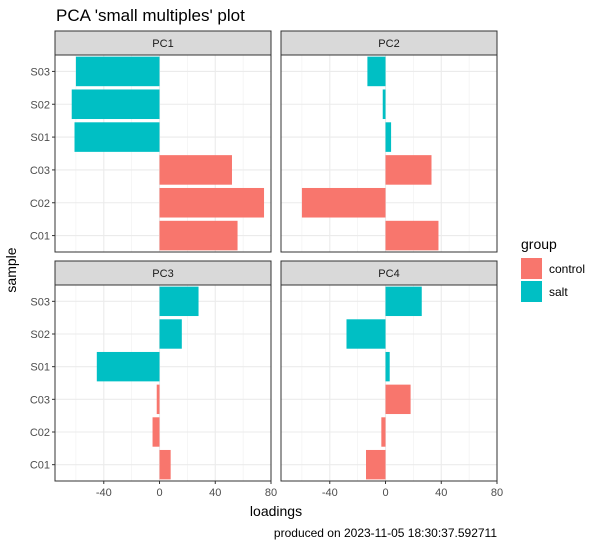 This screenshot has height=551, width=602. What do you see at coordinates (567, 269) in the screenshot?
I see `legend-label: control` at bounding box center [567, 269].